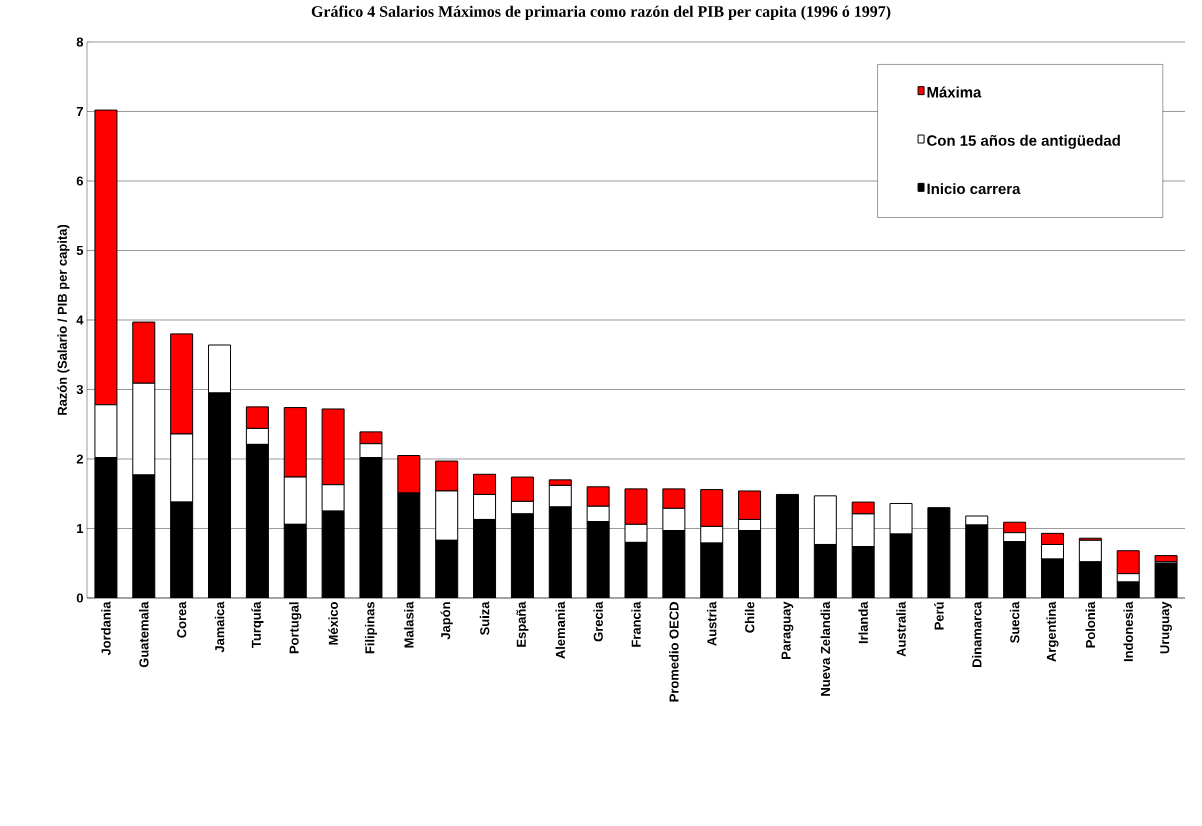 The width and height of the screenshot is (1202, 826). What do you see at coordinates (674, 652) in the screenshot?
I see `x-tick-label: Promedio OECD` at bounding box center [674, 652].